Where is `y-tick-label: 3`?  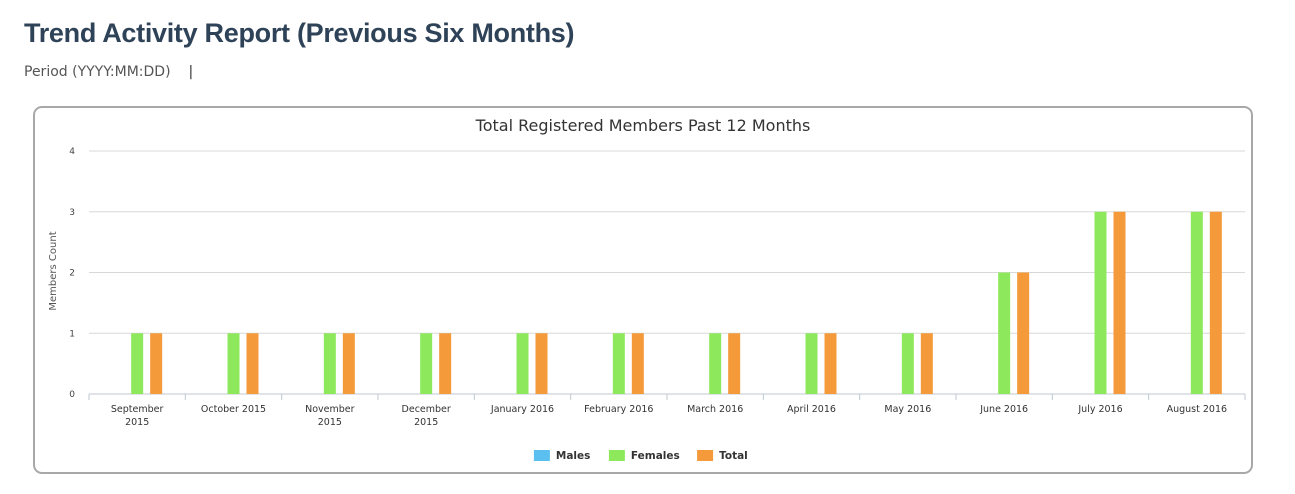
y-tick-label: 3 is located at coordinates (72, 213).